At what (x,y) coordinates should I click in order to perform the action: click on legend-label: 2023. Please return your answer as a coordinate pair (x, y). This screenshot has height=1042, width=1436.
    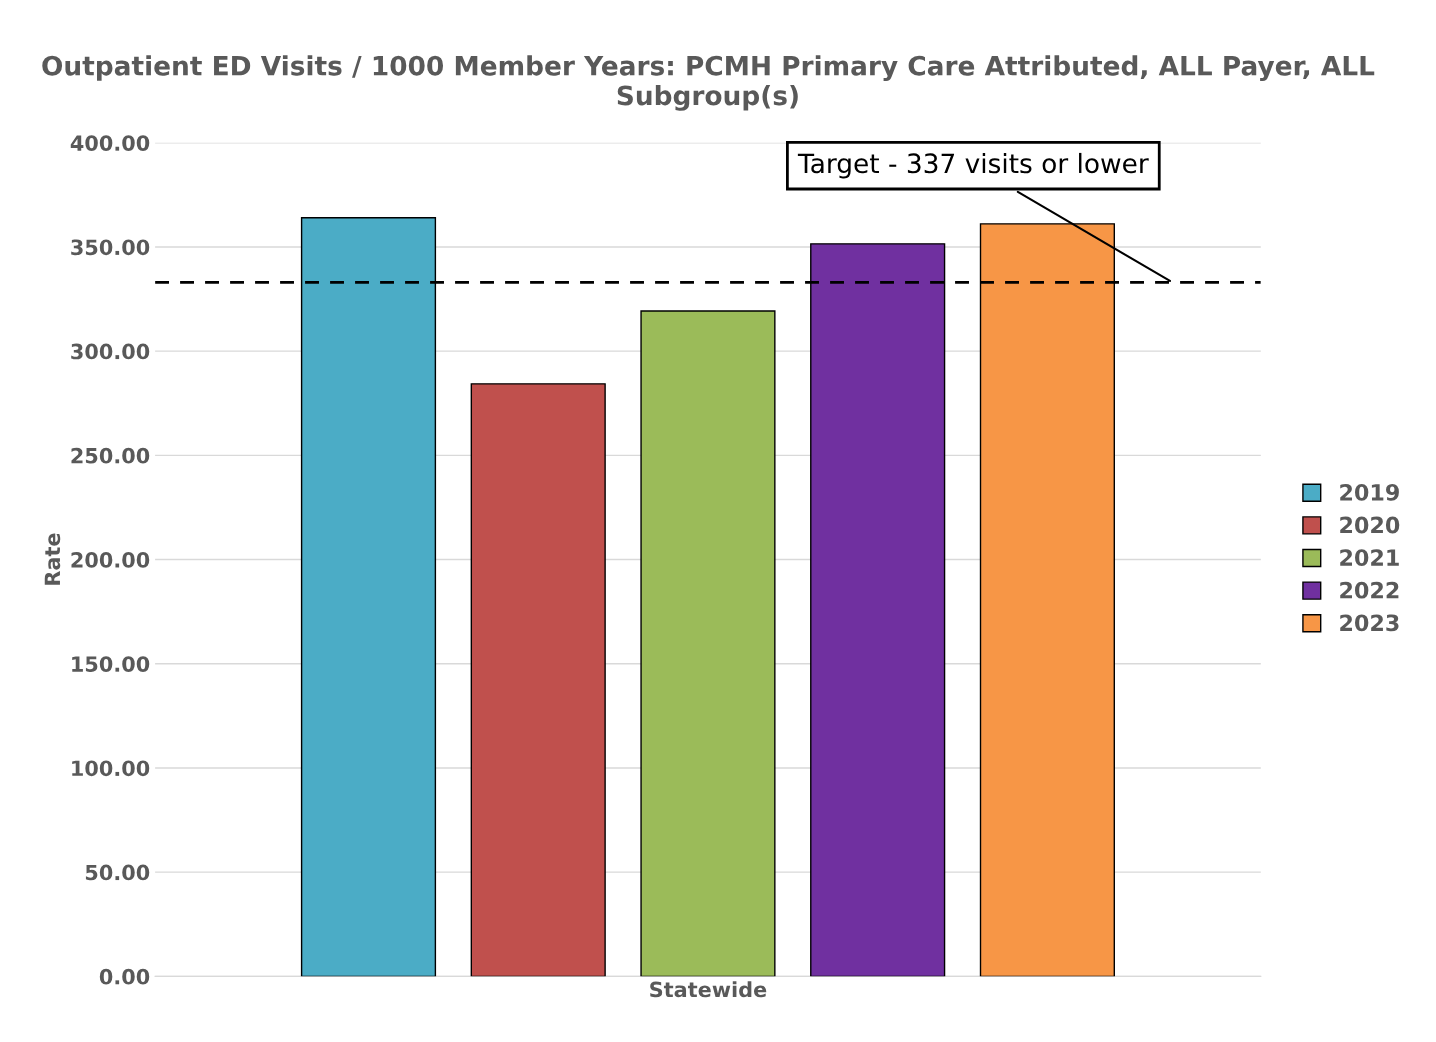
    Looking at the image, I should click on (1369, 623).